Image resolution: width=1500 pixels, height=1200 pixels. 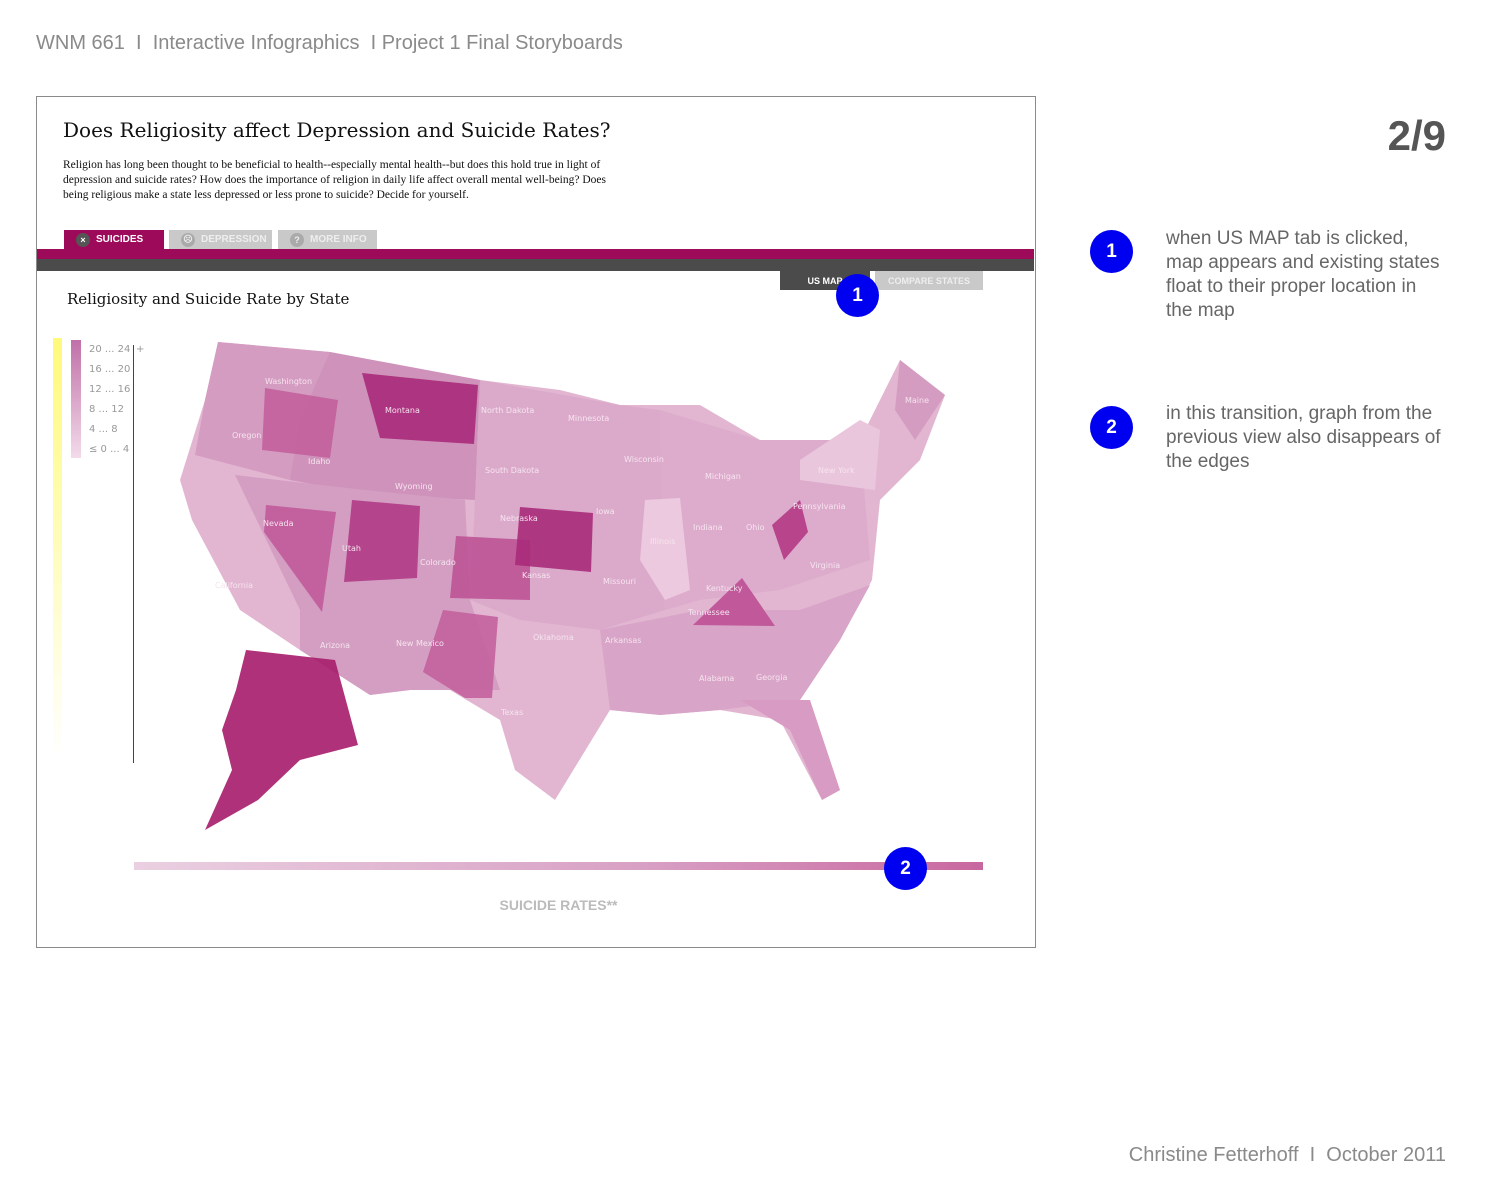 I want to click on state-label: Nevada, so click(x=278, y=523).